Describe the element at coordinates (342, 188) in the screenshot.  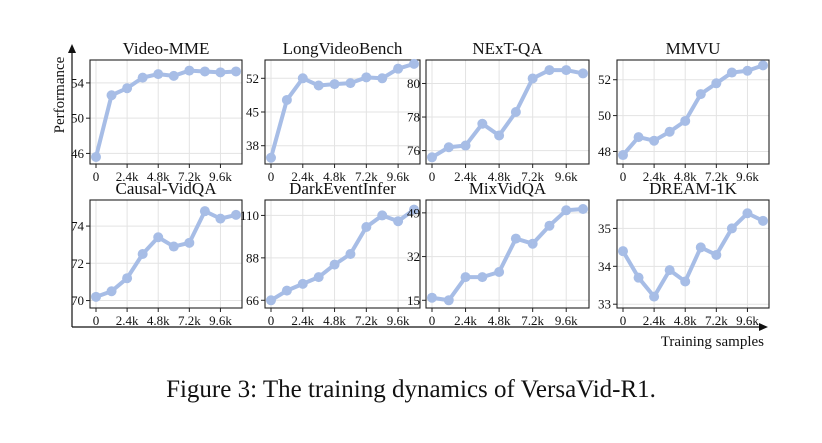
I see `subplot-title: DarkEventInfer` at that location.